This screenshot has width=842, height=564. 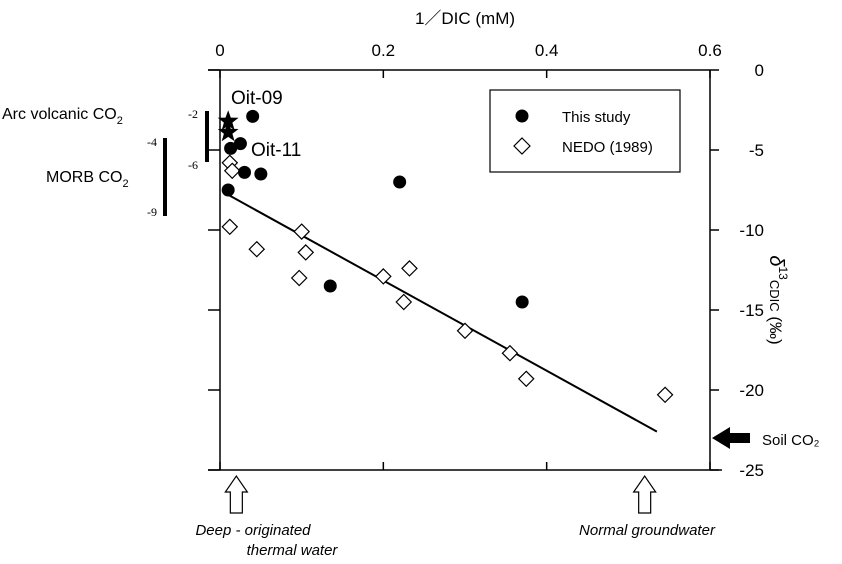 I want to click on x-axis-title: 1／DIC (mM), so click(x=465, y=18).